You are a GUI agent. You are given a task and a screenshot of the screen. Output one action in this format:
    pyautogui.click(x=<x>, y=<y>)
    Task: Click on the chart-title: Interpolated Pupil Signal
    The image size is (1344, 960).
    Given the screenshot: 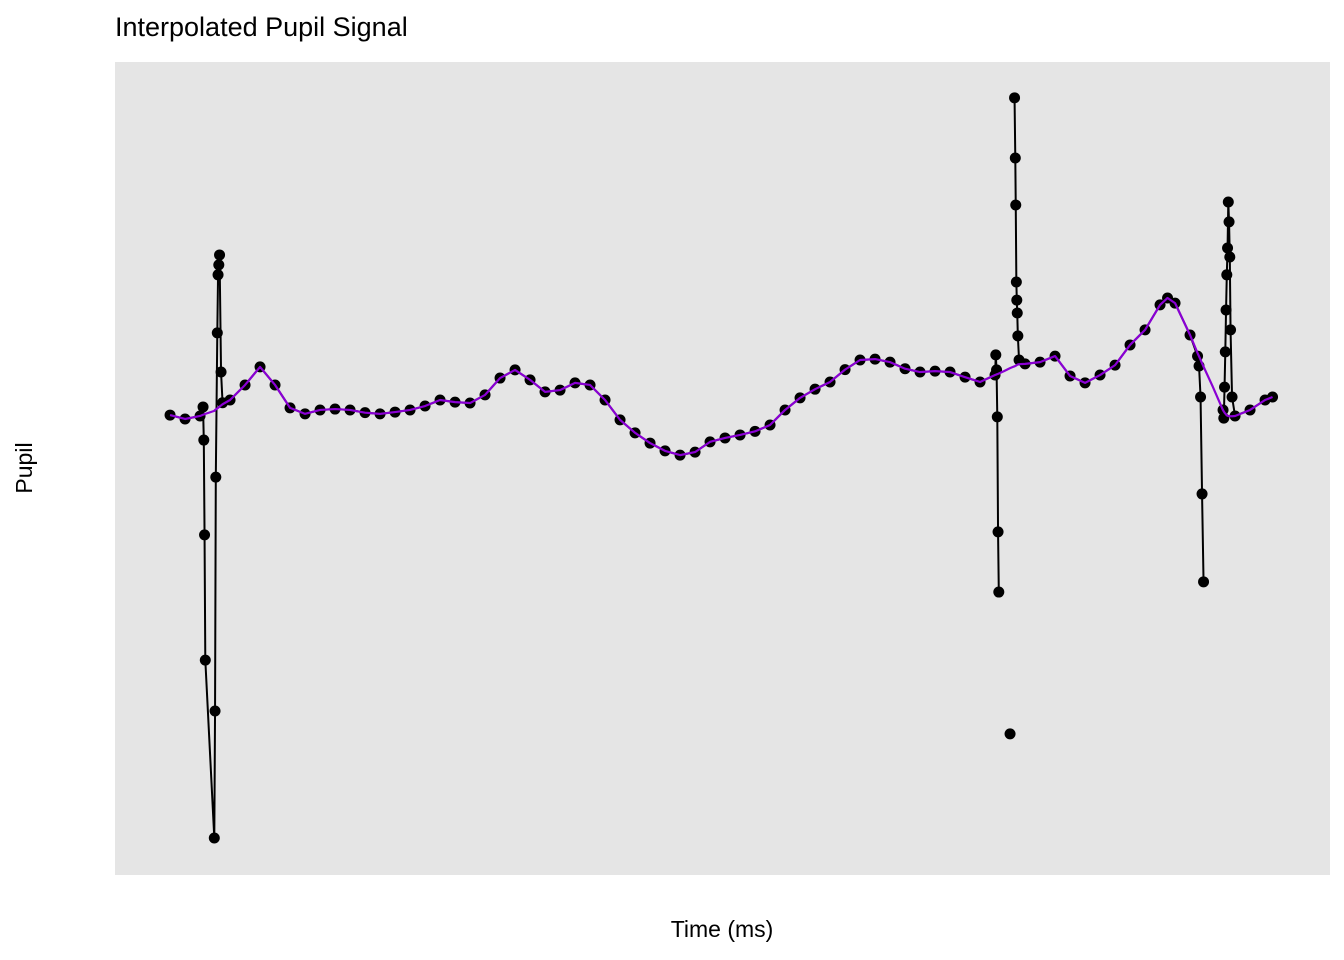 What is the action you would take?
    pyautogui.click(x=261, y=27)
    